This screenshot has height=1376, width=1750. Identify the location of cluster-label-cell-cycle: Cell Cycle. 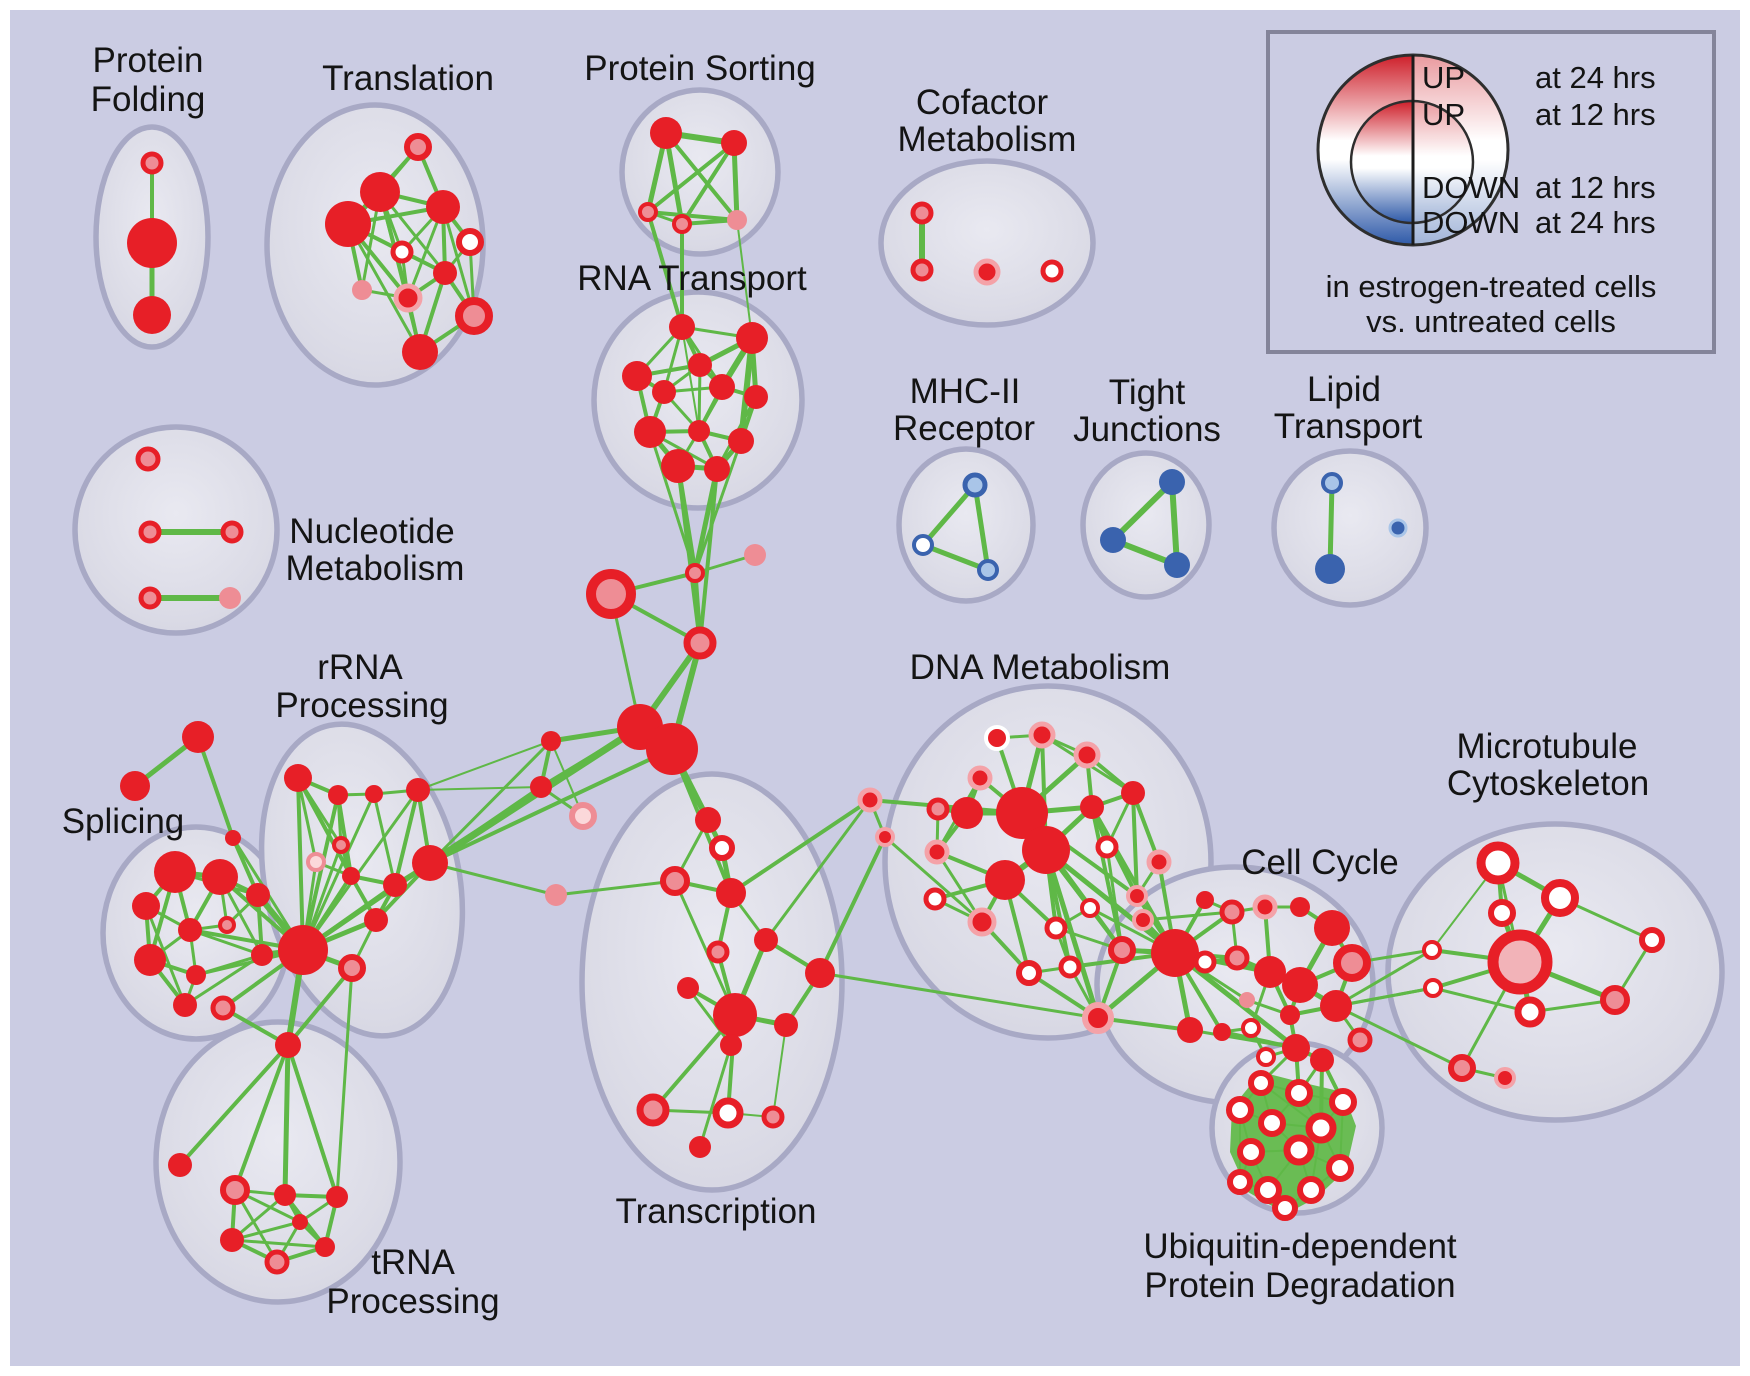
(1320, 862).